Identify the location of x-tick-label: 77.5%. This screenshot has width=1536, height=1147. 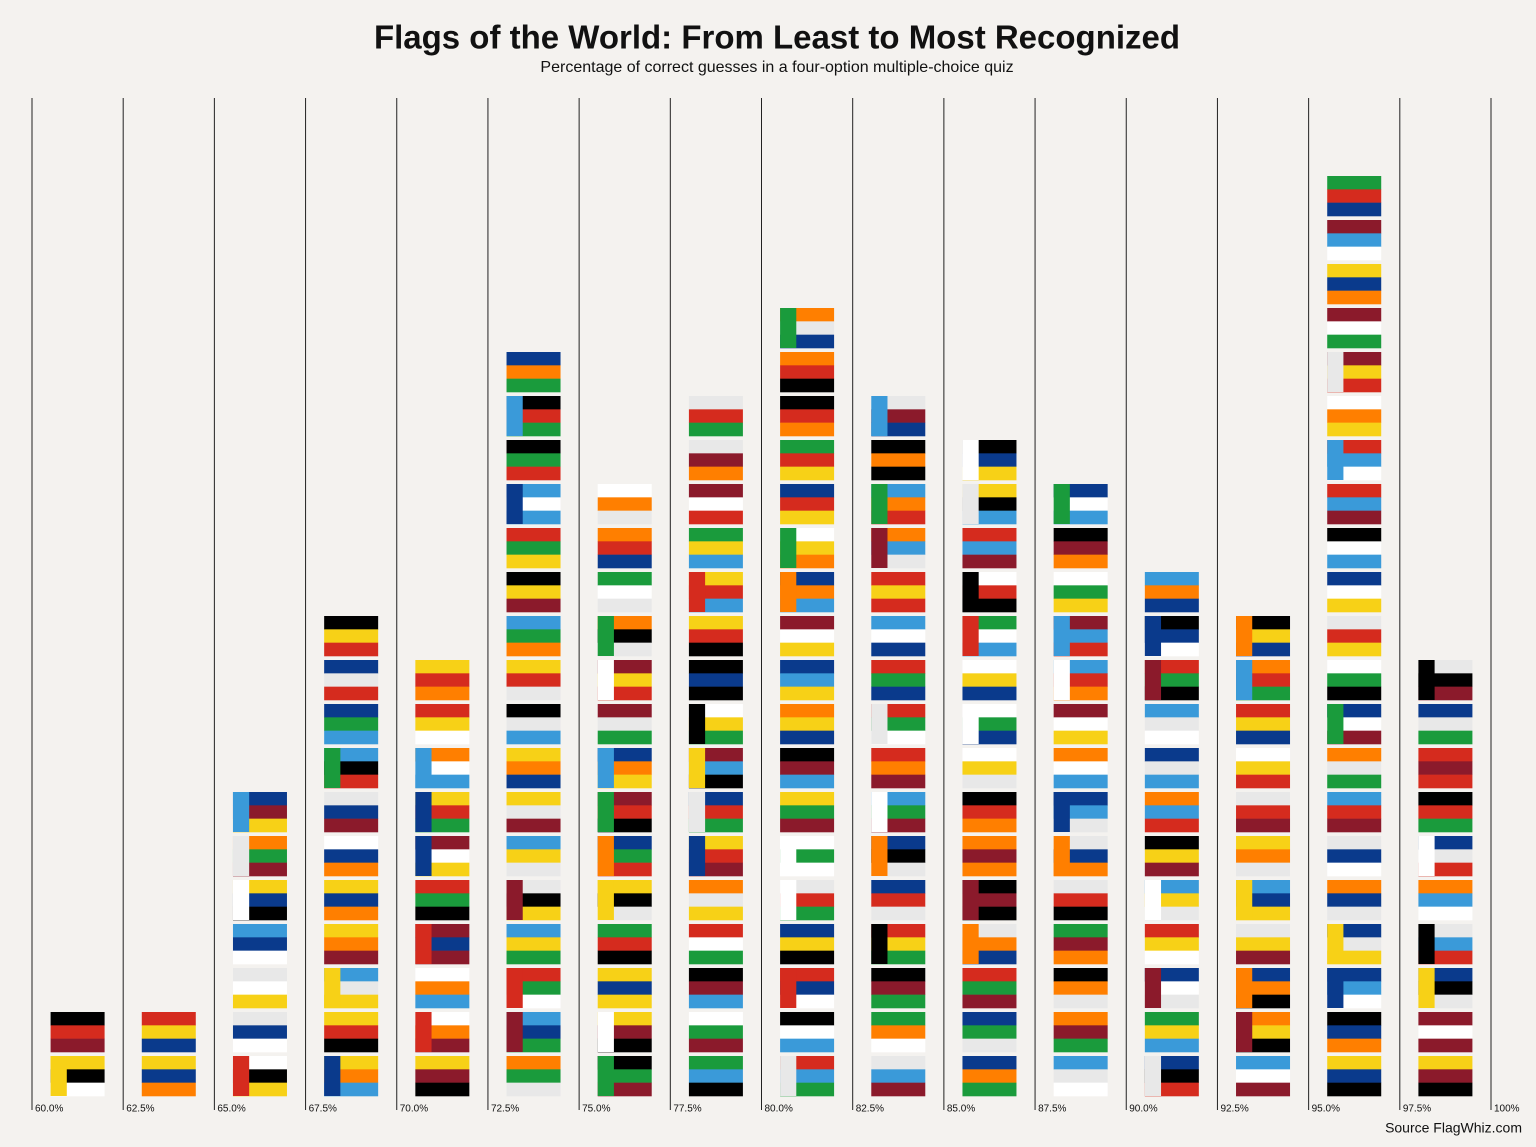
(687, 1109).